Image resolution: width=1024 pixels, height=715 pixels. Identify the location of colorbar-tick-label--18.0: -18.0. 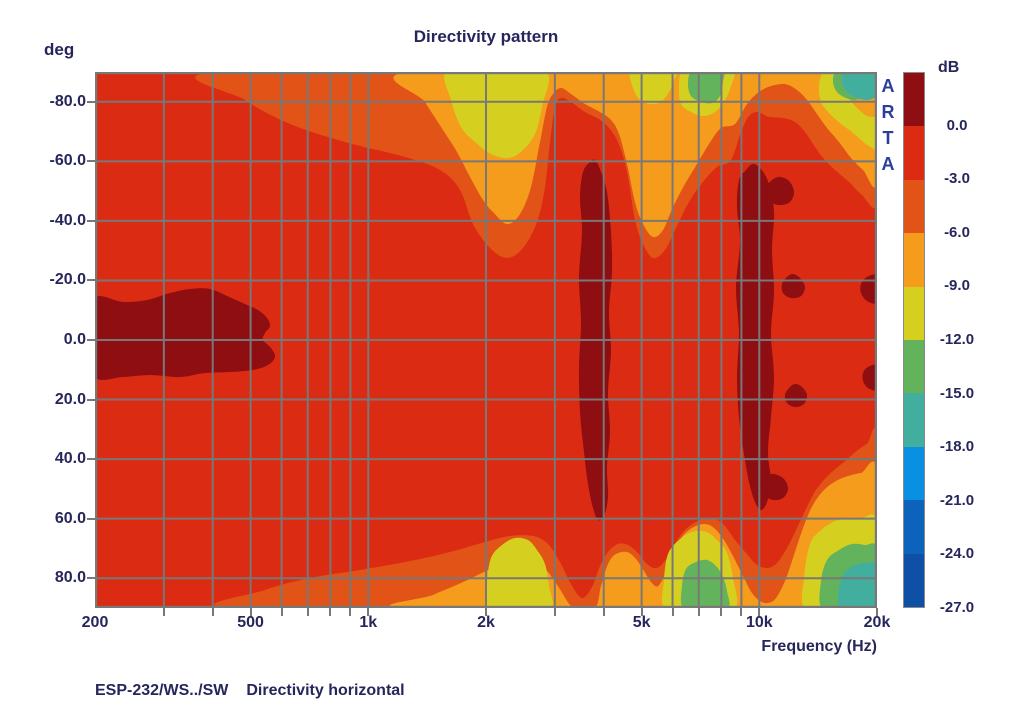
(957, 447).